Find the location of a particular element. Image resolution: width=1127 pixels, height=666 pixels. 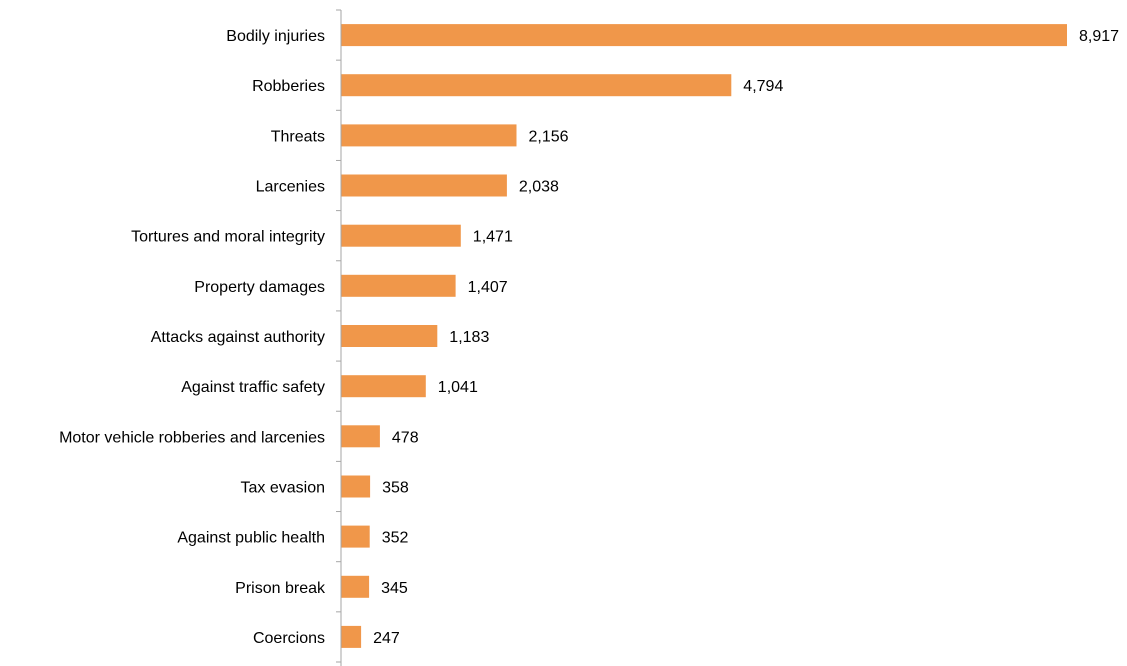

category-label: Robberies is located at coordinates (288, 86).